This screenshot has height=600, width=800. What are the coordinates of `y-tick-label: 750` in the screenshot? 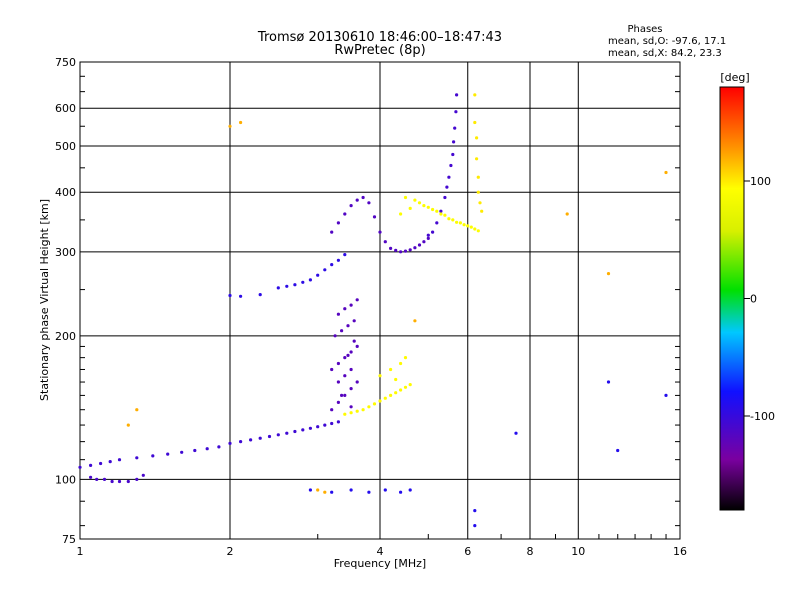 It's located at (65, 62).